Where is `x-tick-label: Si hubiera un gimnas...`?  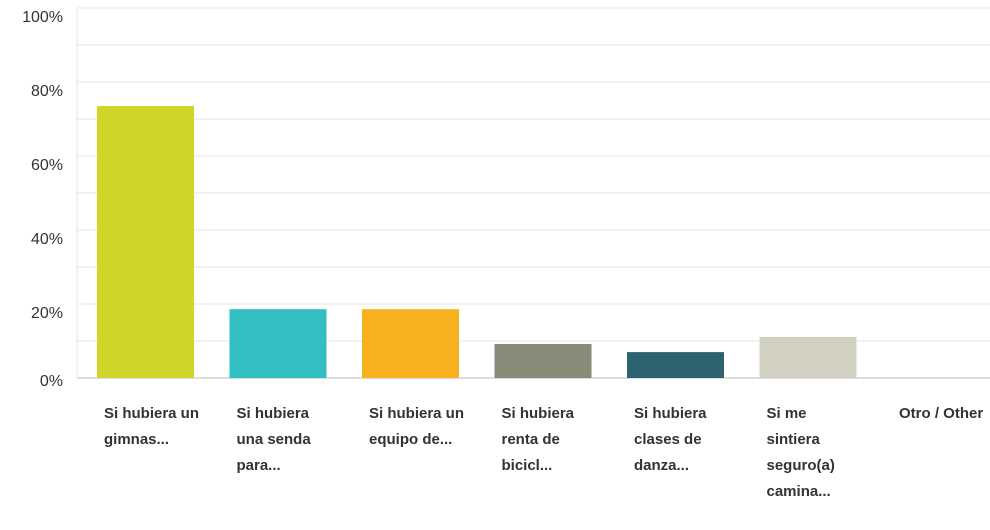 x-tick-label: Si hubiera un gimnas... is located at coordinates (152, 426).